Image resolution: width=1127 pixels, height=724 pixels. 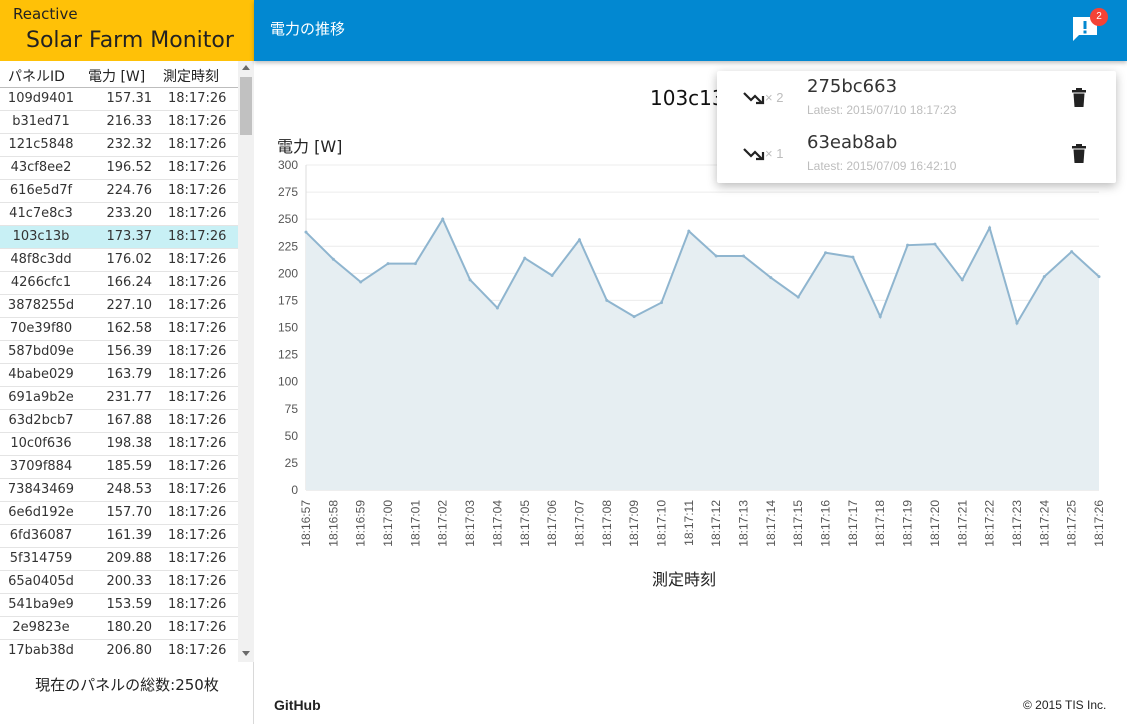 What do you see at coordinates (119, 352) in the screenshot?
I see `table-row: 587bd09e 156.39 18:17:26` at bounding box center [119, 352].